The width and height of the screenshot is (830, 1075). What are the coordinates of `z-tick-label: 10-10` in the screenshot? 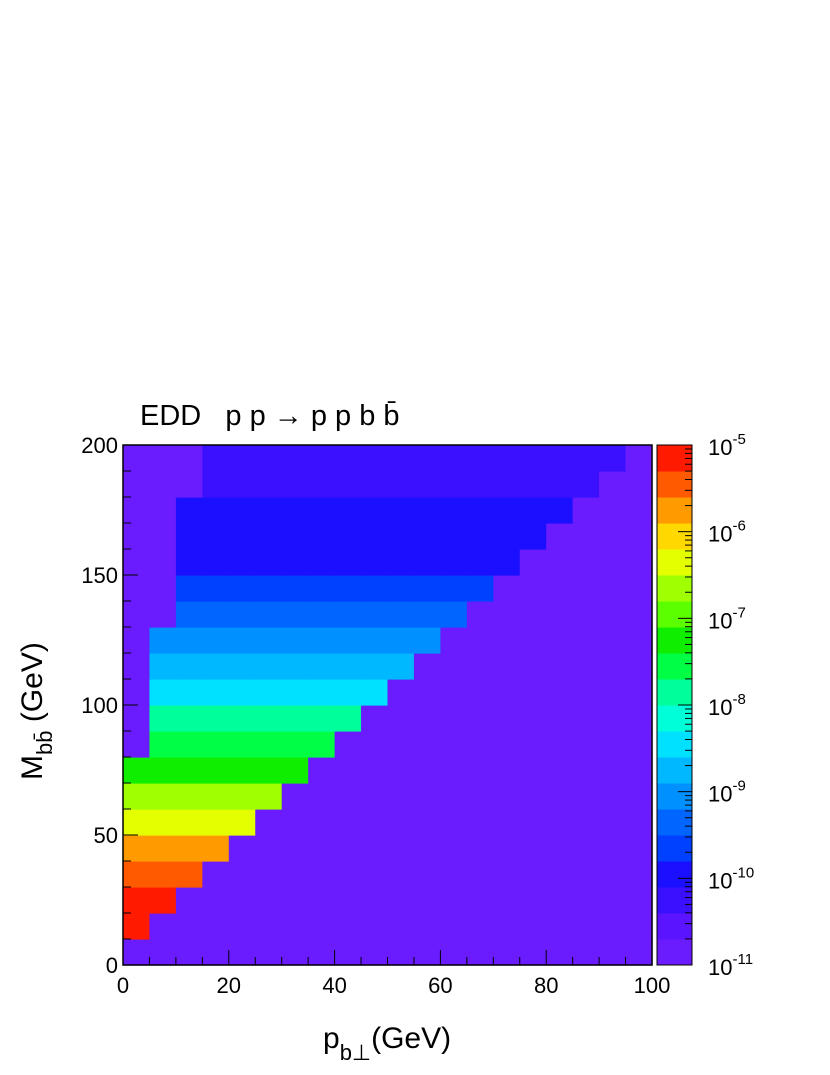 It's located at (731, 878).